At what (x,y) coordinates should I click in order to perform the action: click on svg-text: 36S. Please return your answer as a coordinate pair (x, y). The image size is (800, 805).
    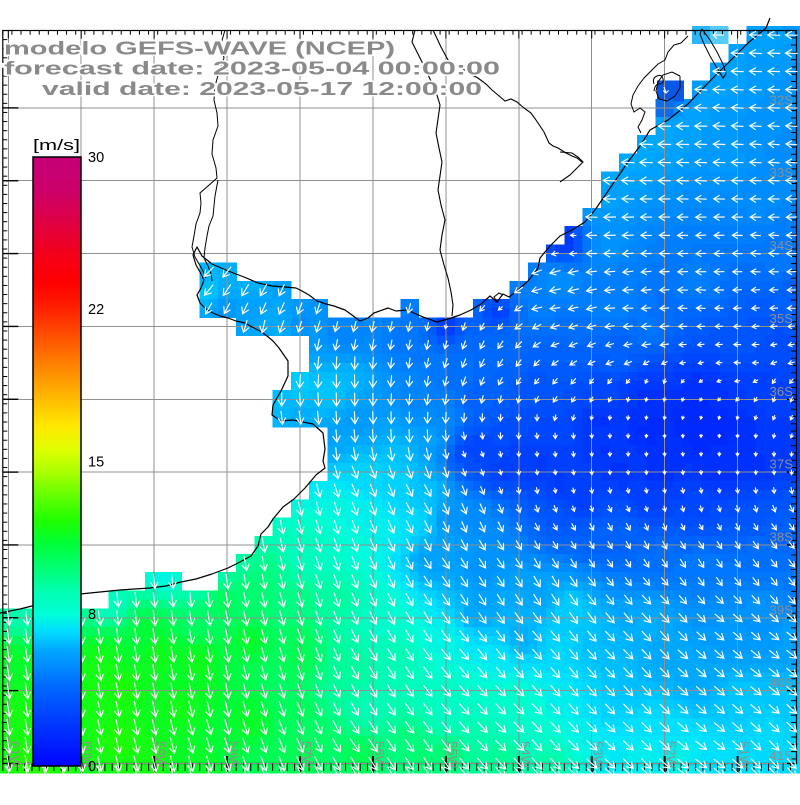
    Looking at the image, I should click on (782, 391).